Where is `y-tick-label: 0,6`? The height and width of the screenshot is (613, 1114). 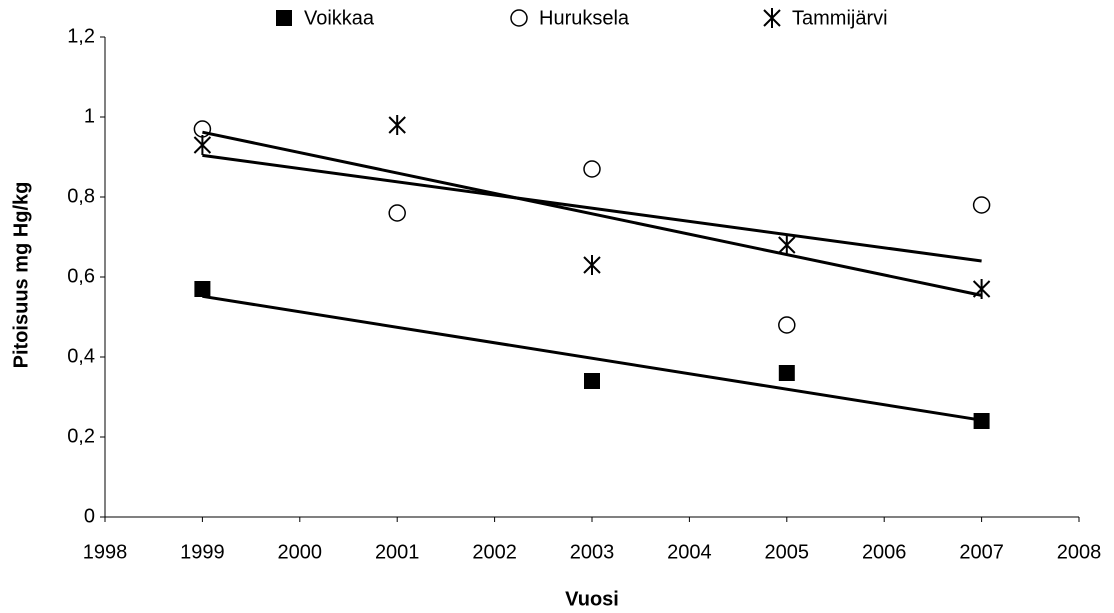
y-tick-label: 0,6 is located at coordinates (81, 276).